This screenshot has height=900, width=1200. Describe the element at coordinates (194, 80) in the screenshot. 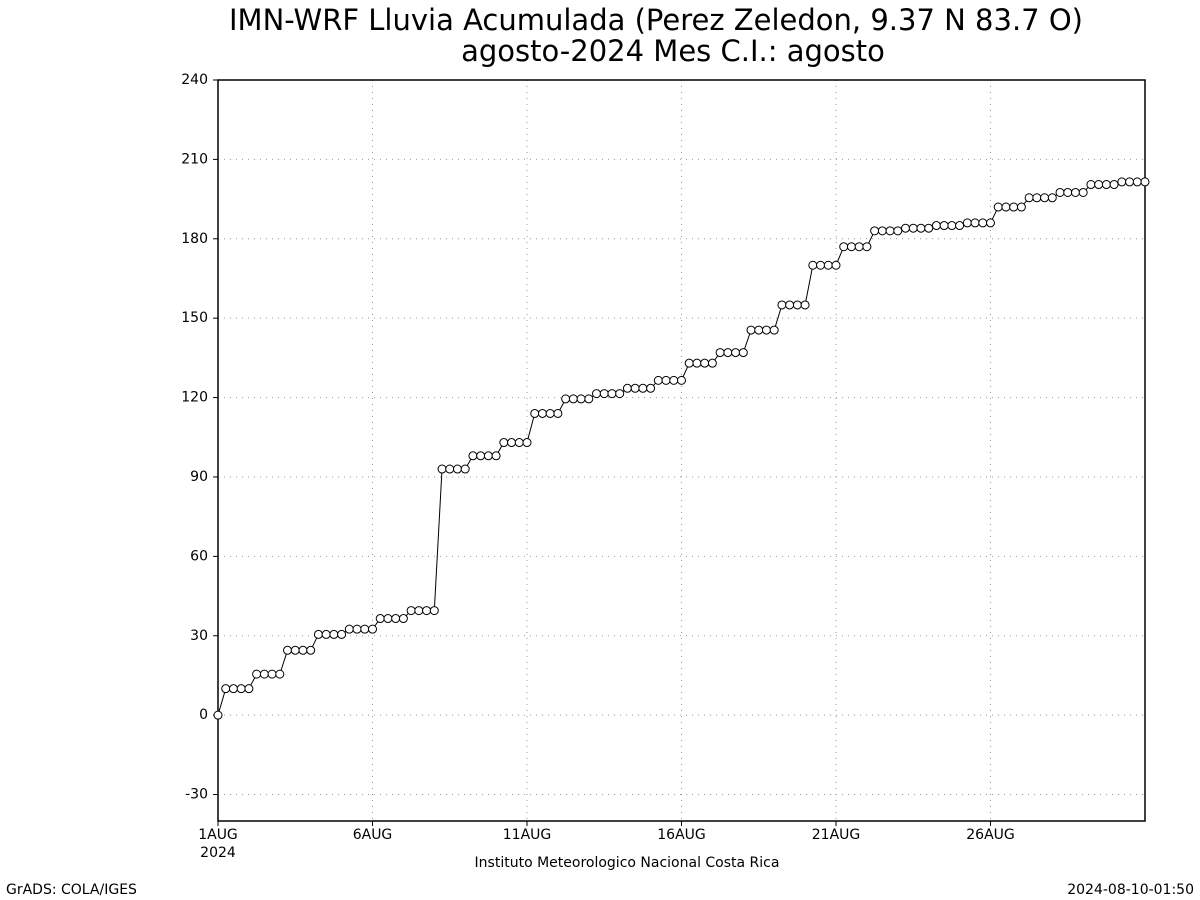

I see `y-tick-label: 240` at that location.